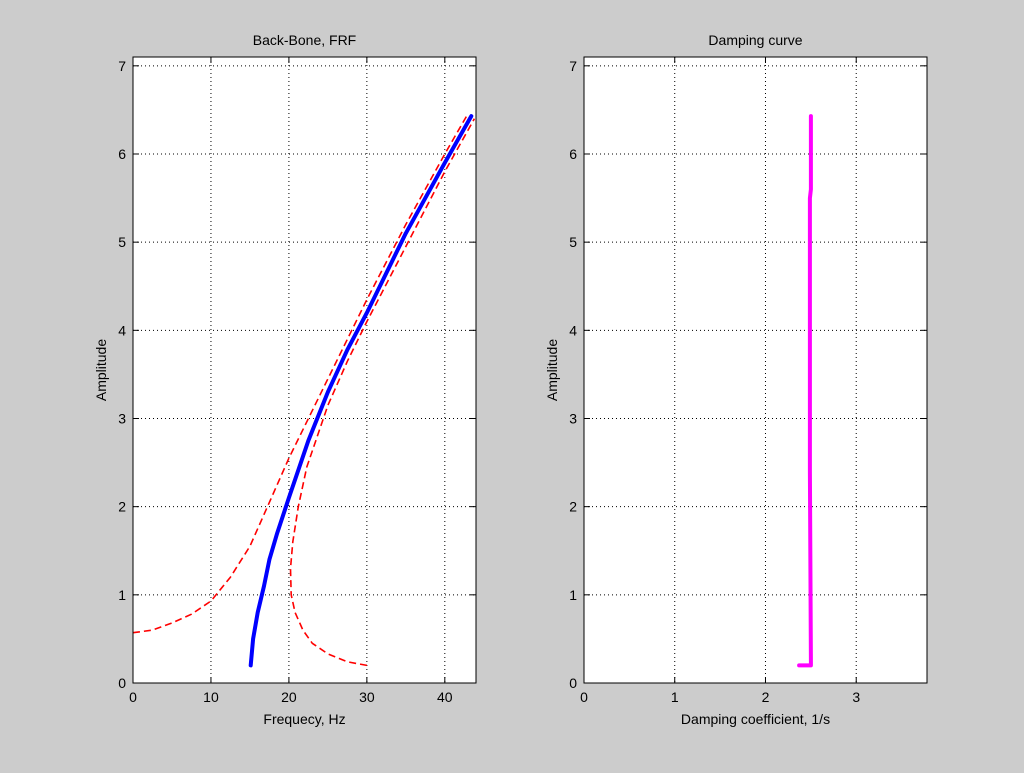 Image resolution: width=1024 pixels, height=773 pixels. What do you see at coordinates (720, 697) in the screenshot?
I see `x-tick-labels: 0 1 2 3` at bounding box center [720, 697].